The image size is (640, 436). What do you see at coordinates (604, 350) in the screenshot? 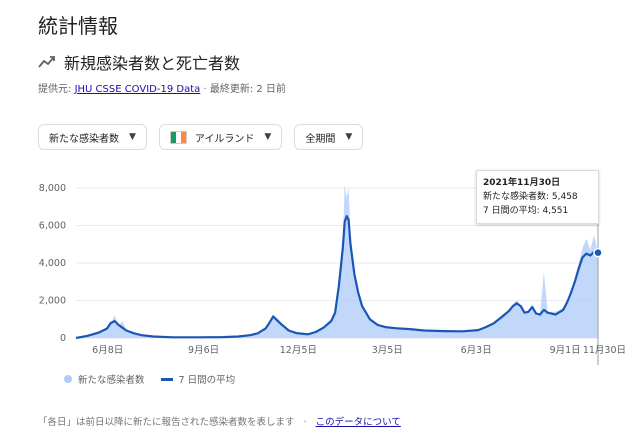
I see `x-tick-label: 11月30日` at bounding box center [604, 350].